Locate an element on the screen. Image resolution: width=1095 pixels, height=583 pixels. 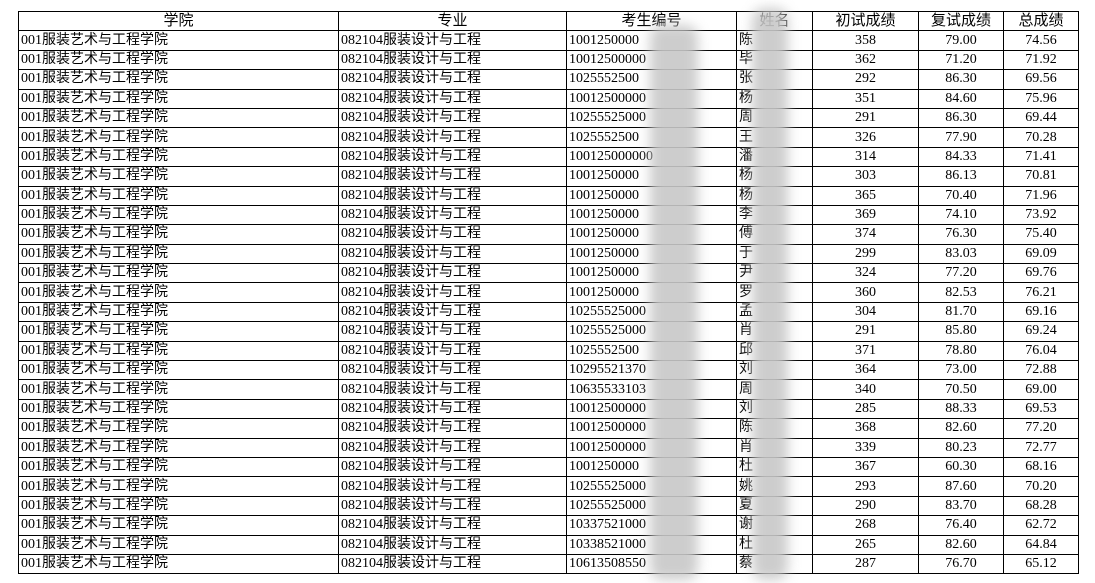
table-cell: 365 is located at coordinates (865, 195).